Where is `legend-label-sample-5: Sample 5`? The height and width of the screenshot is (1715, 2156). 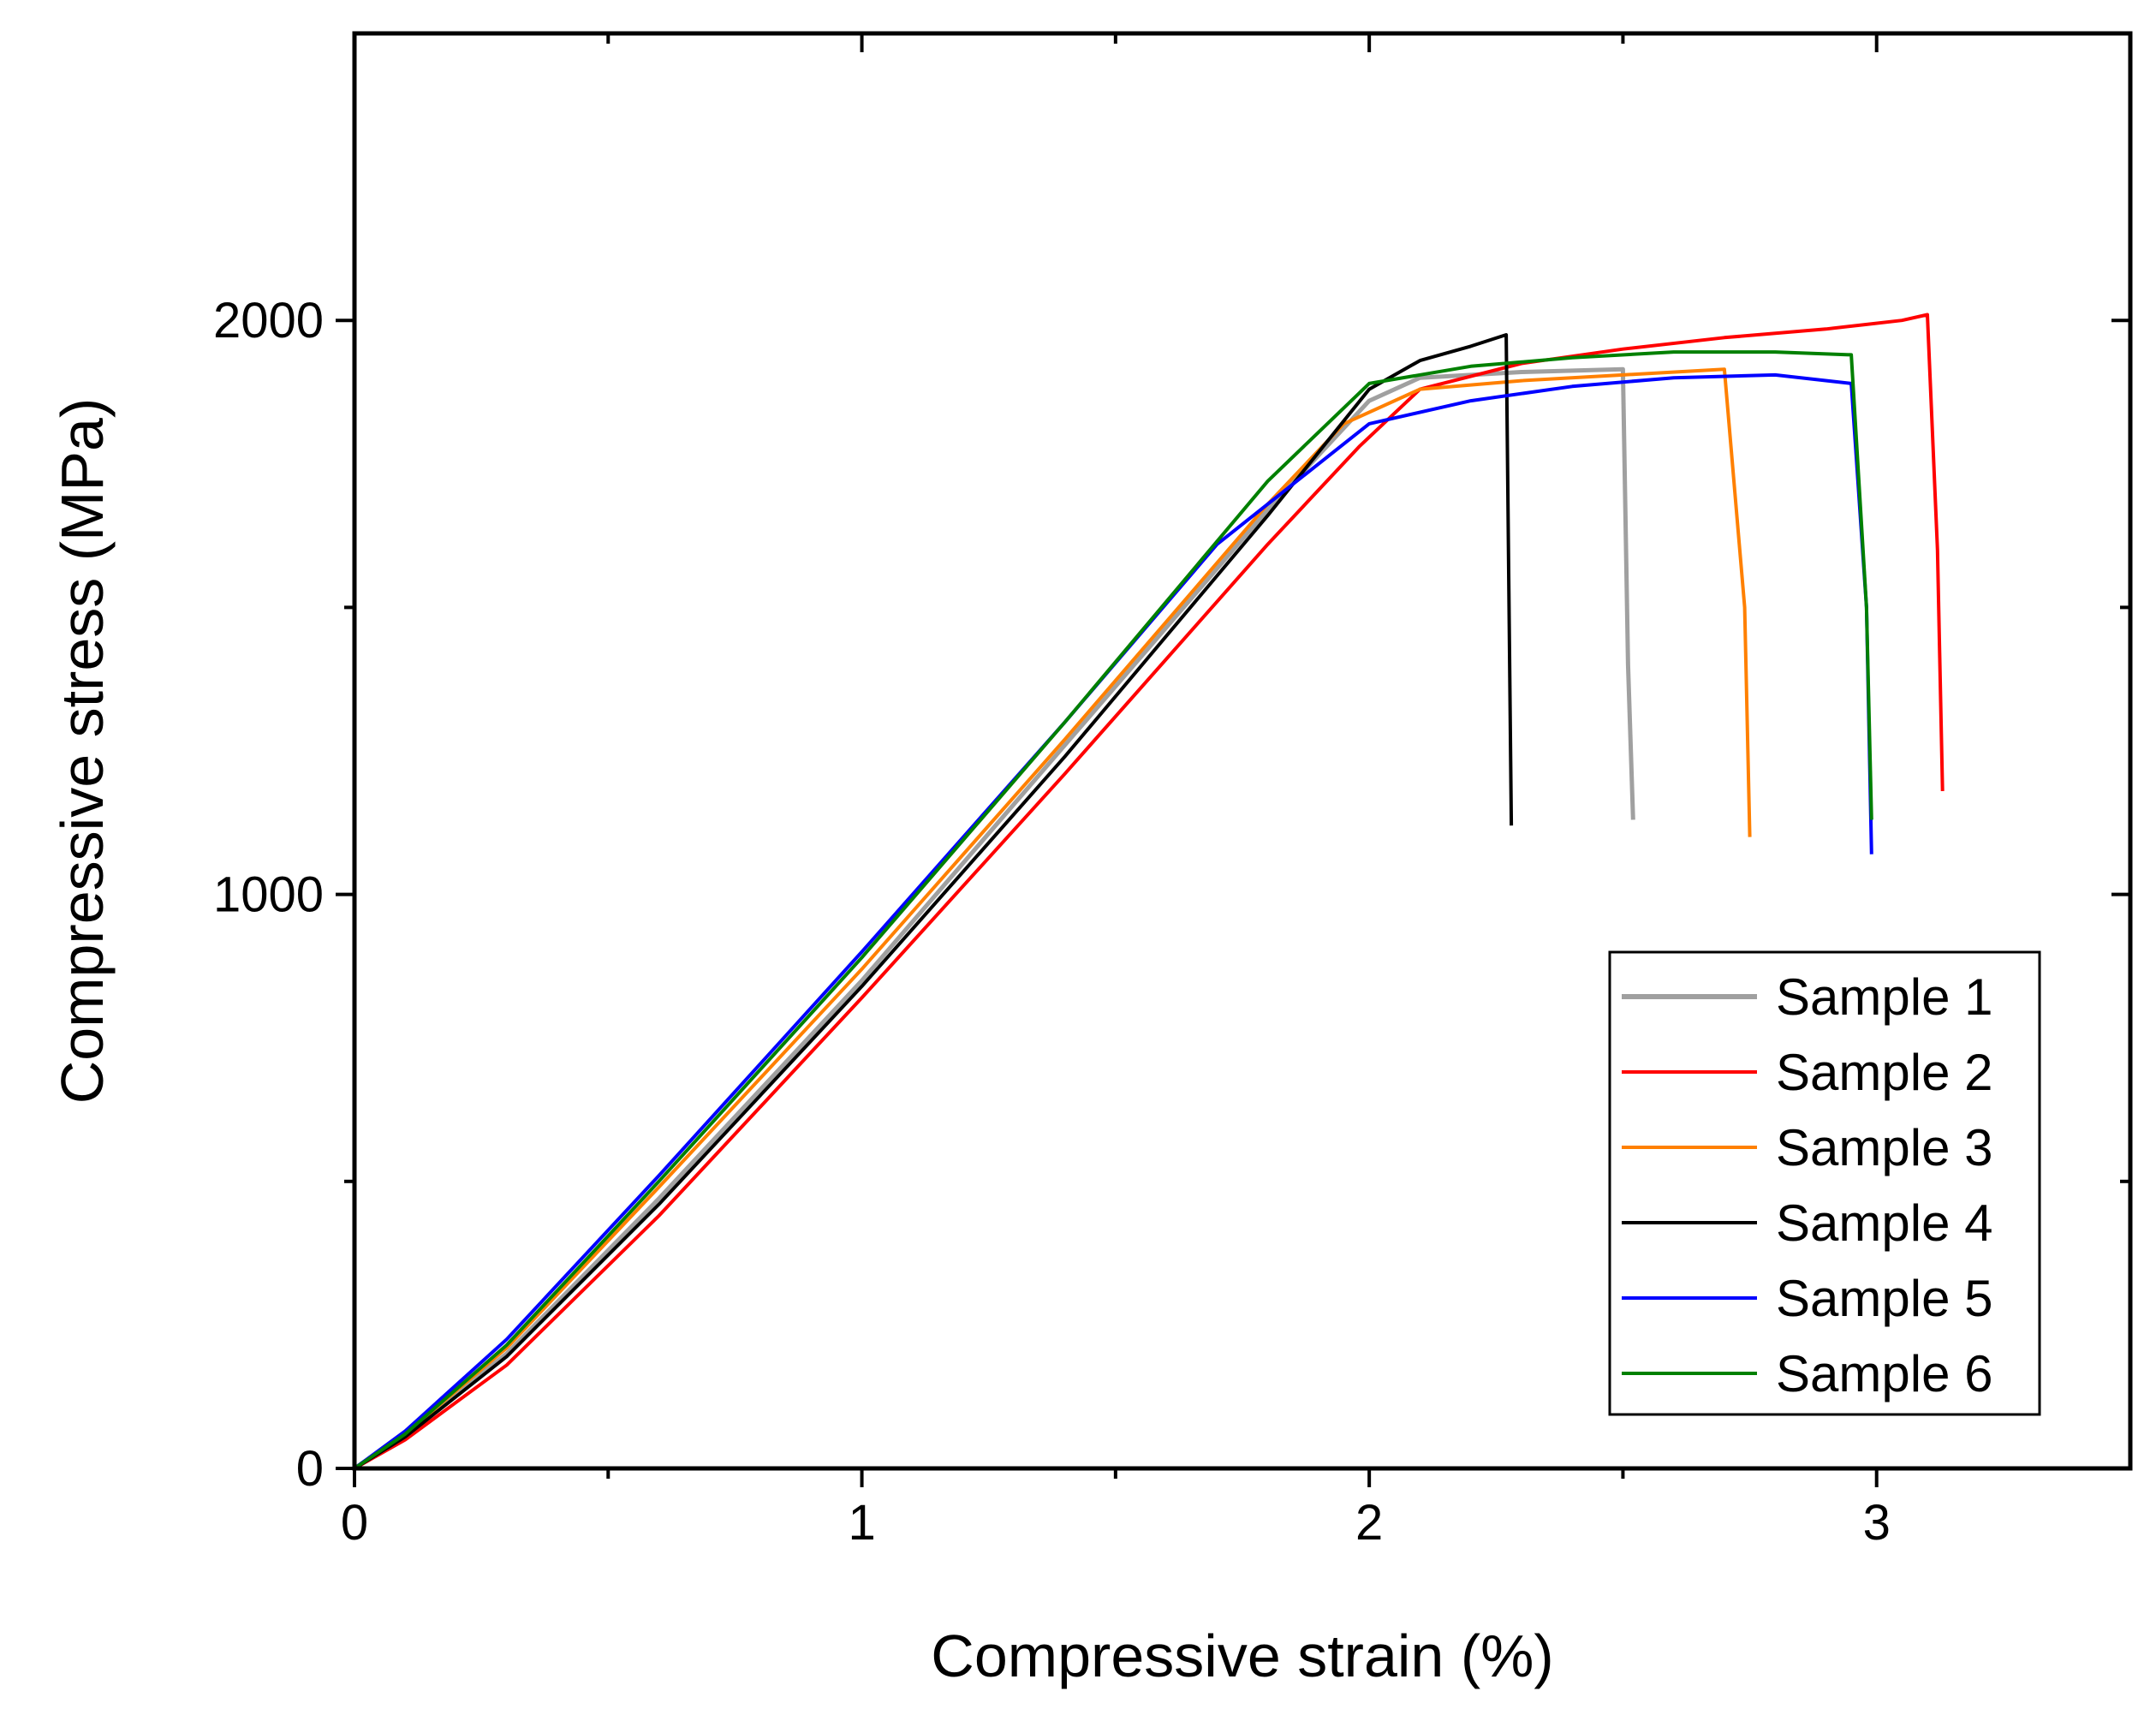
legend-label-sample-5: Sample 5 is located at coordinates (1884, 1298).